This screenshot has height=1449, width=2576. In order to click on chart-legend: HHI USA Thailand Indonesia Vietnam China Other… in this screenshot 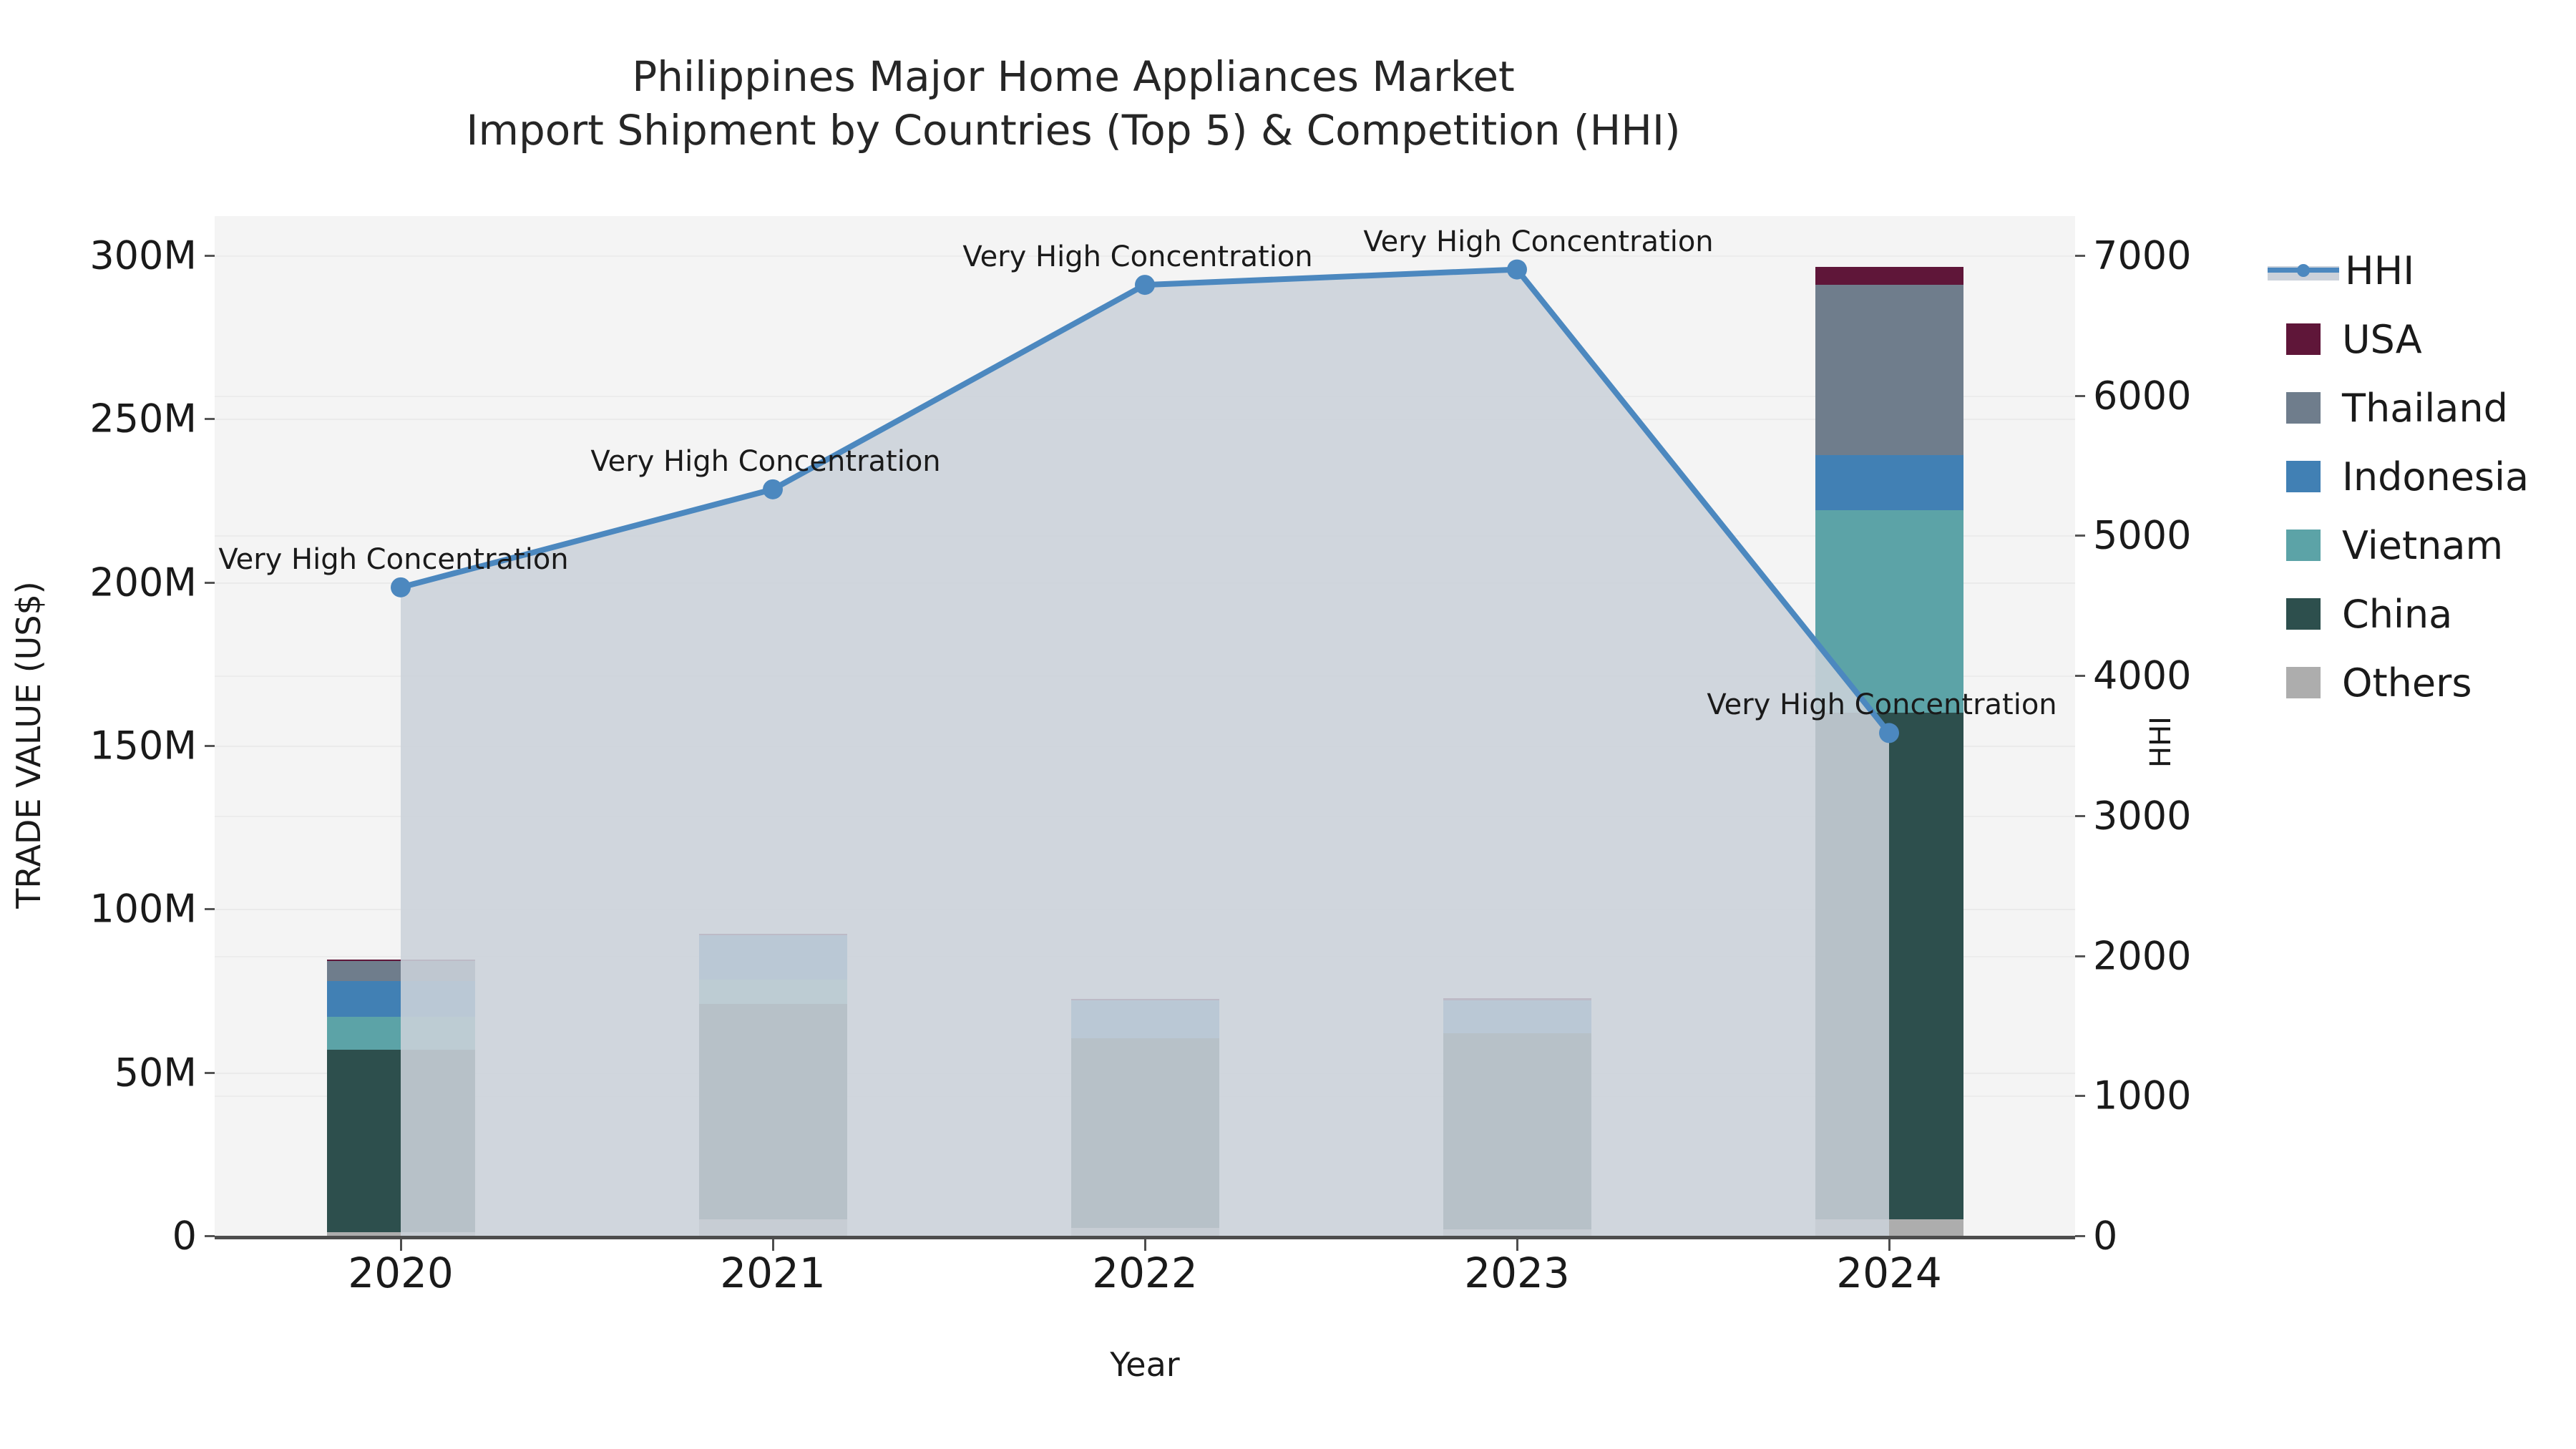, I will do `click(2420, 476)`.